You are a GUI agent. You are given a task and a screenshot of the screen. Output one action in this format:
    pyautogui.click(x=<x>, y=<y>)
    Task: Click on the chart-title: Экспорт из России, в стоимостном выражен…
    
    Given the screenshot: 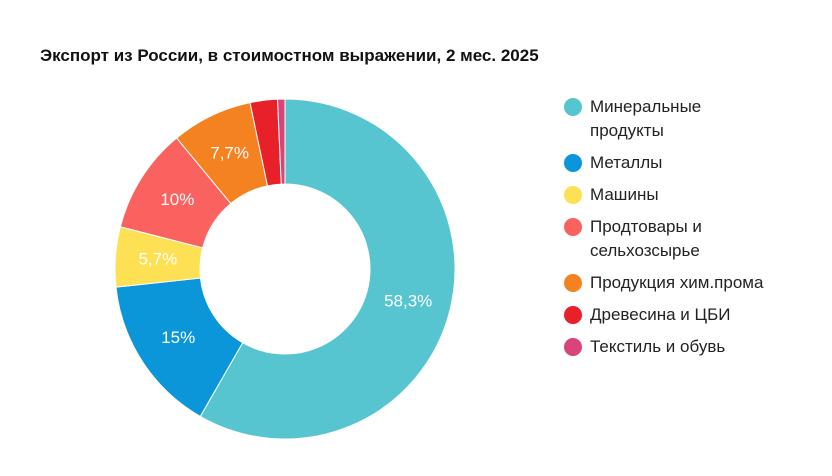 What is the action you would take?
    pyautogui.click(x=289, y=55)
    